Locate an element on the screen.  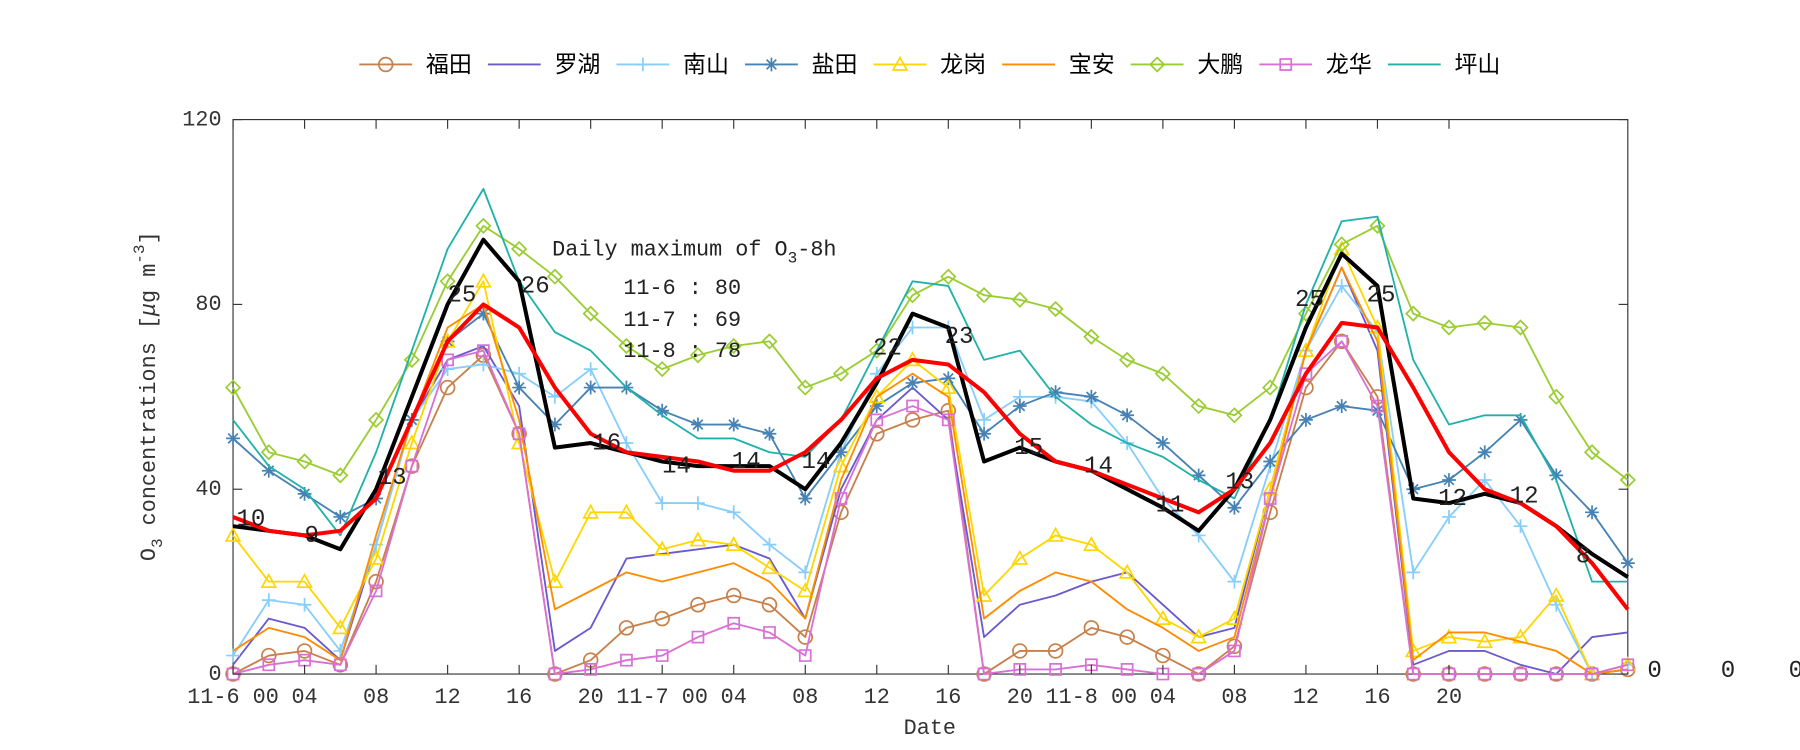
annotation-title: Daily maximum of O3-8h is located at coordinates (694, 252).